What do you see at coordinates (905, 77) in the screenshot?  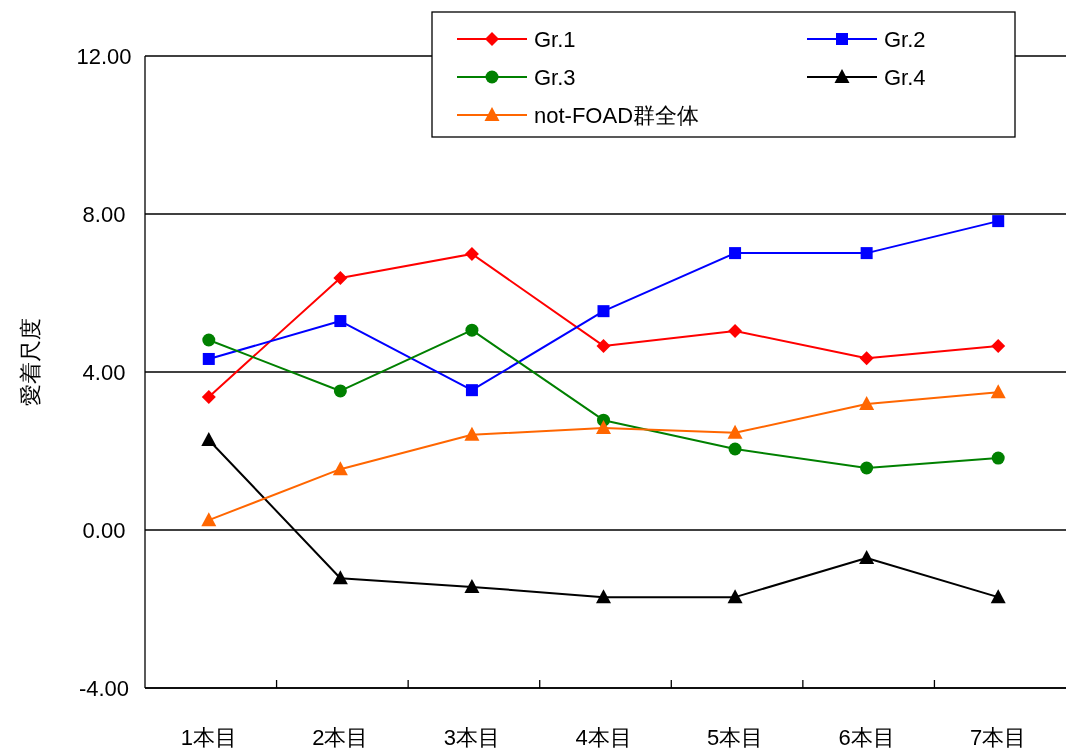 I see `legend-label: Gr.4` at bounding box center [905, 77].